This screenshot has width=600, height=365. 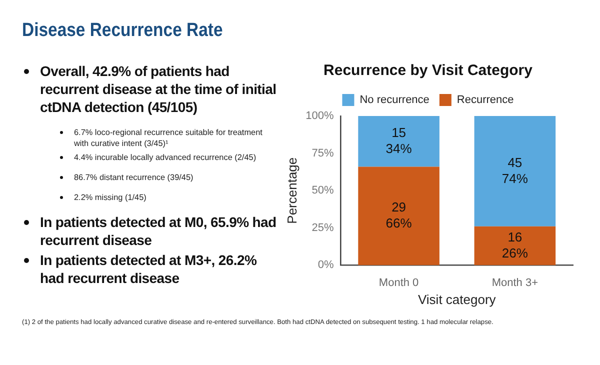 I want to click on x-axis-title: Visit category, so click(x=457, y=299).